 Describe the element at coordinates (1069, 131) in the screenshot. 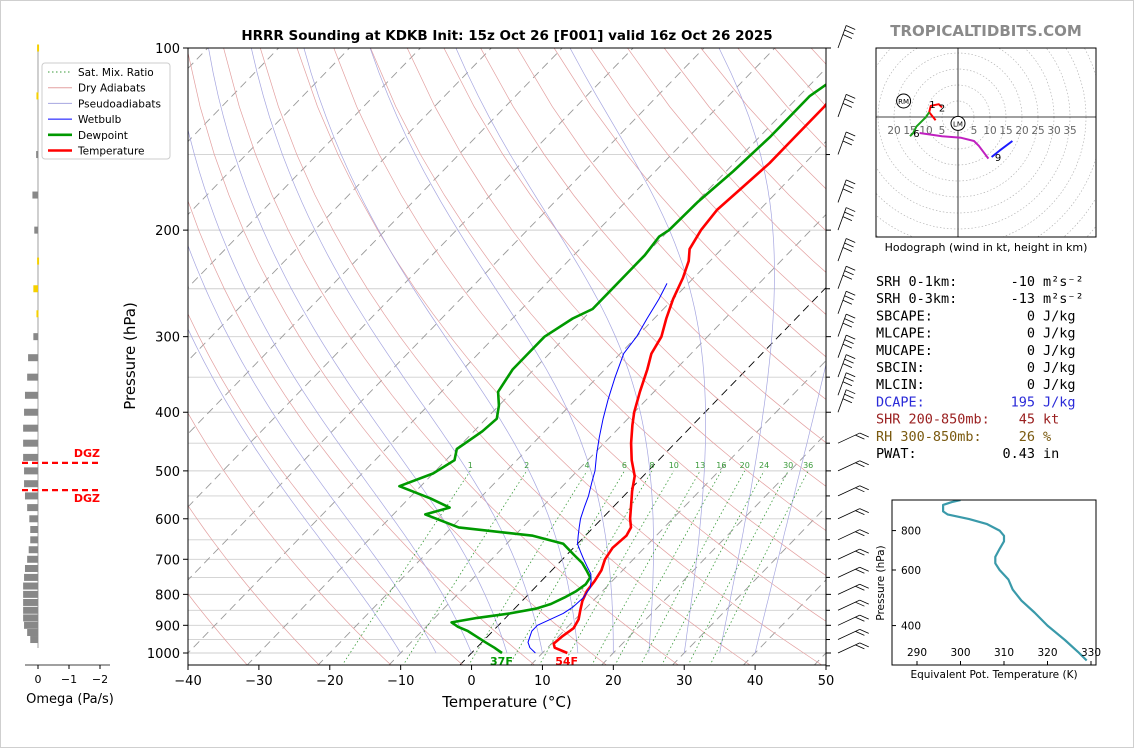

I see `hodograph-ring-label: 35` at that location.